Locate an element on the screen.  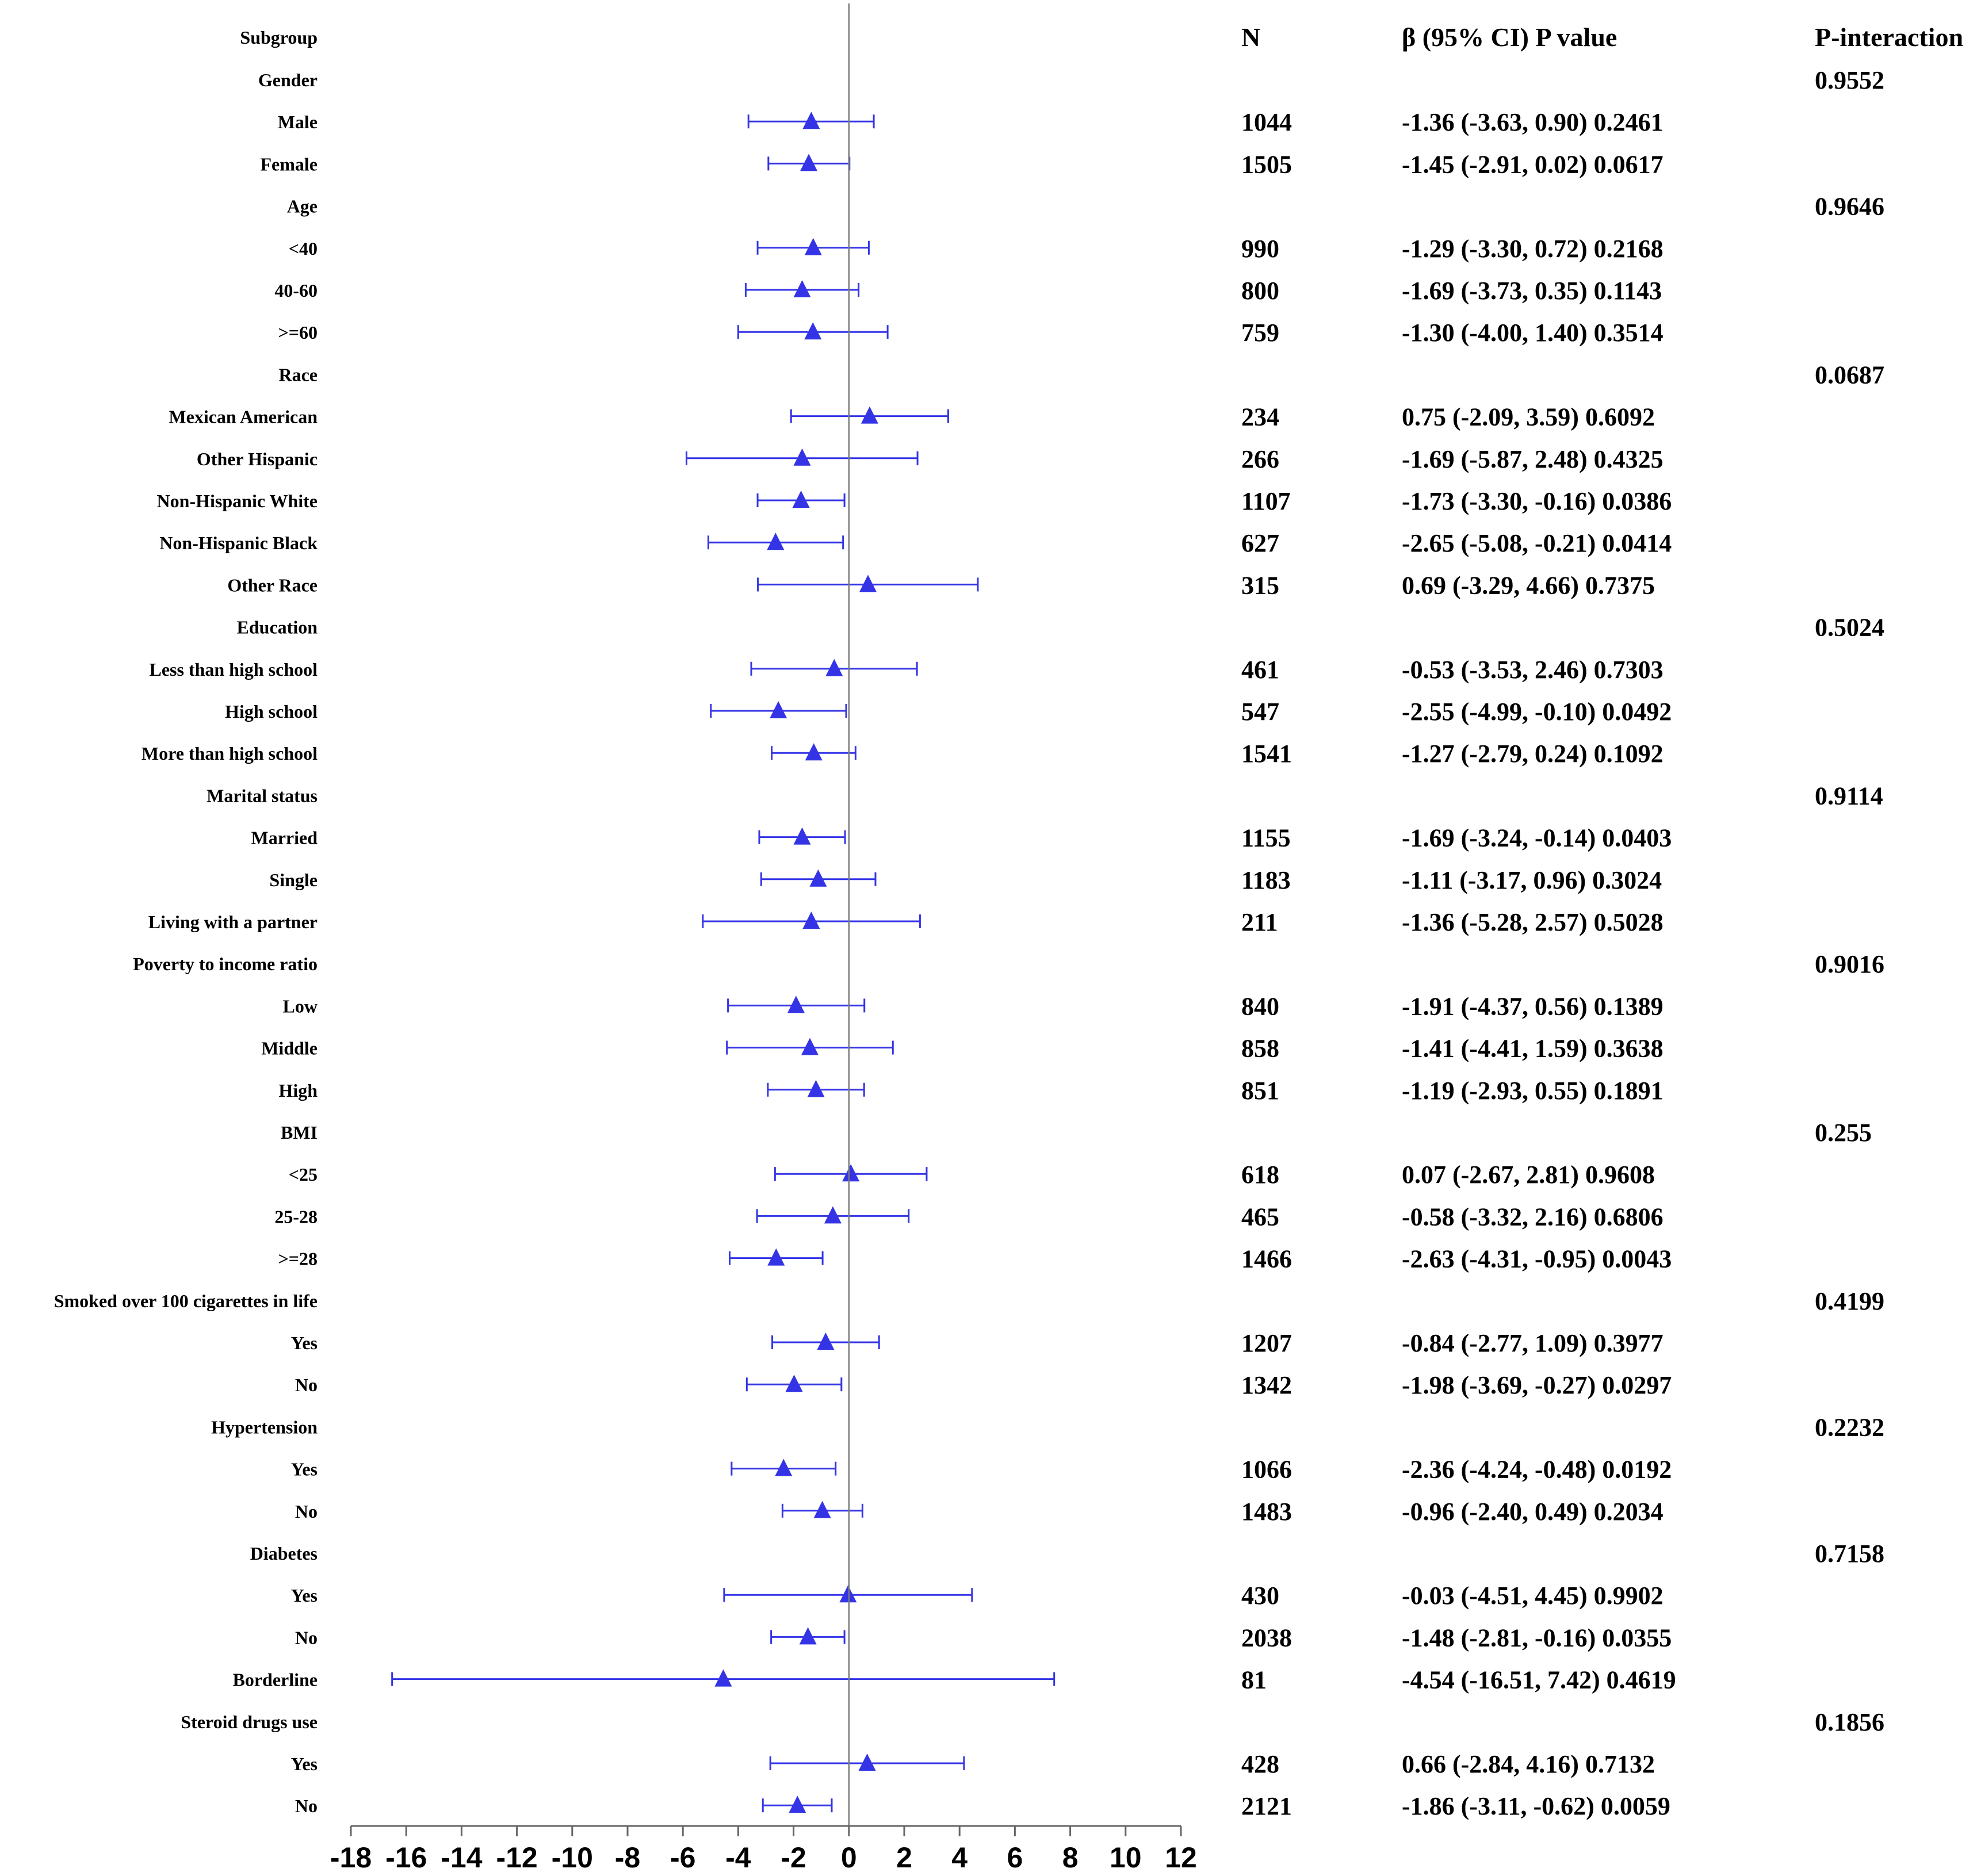
row-estimate: -0.84 (-2.77, 1.09) 0.3977 is located at coordinates (1533, 1343).